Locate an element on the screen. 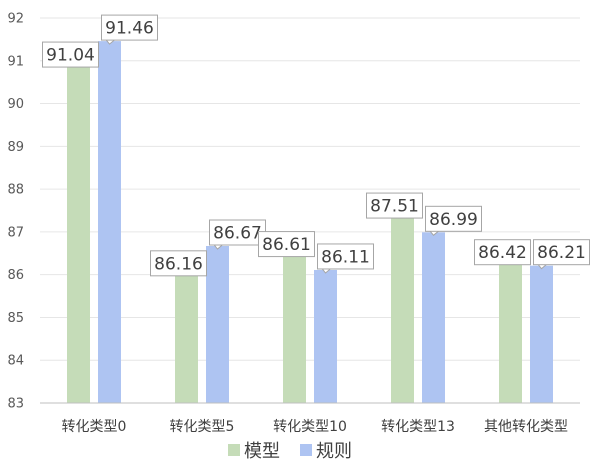 This screenshot has height=476, width=590. legend-label: 模型 is located at coordinates (262, 451).